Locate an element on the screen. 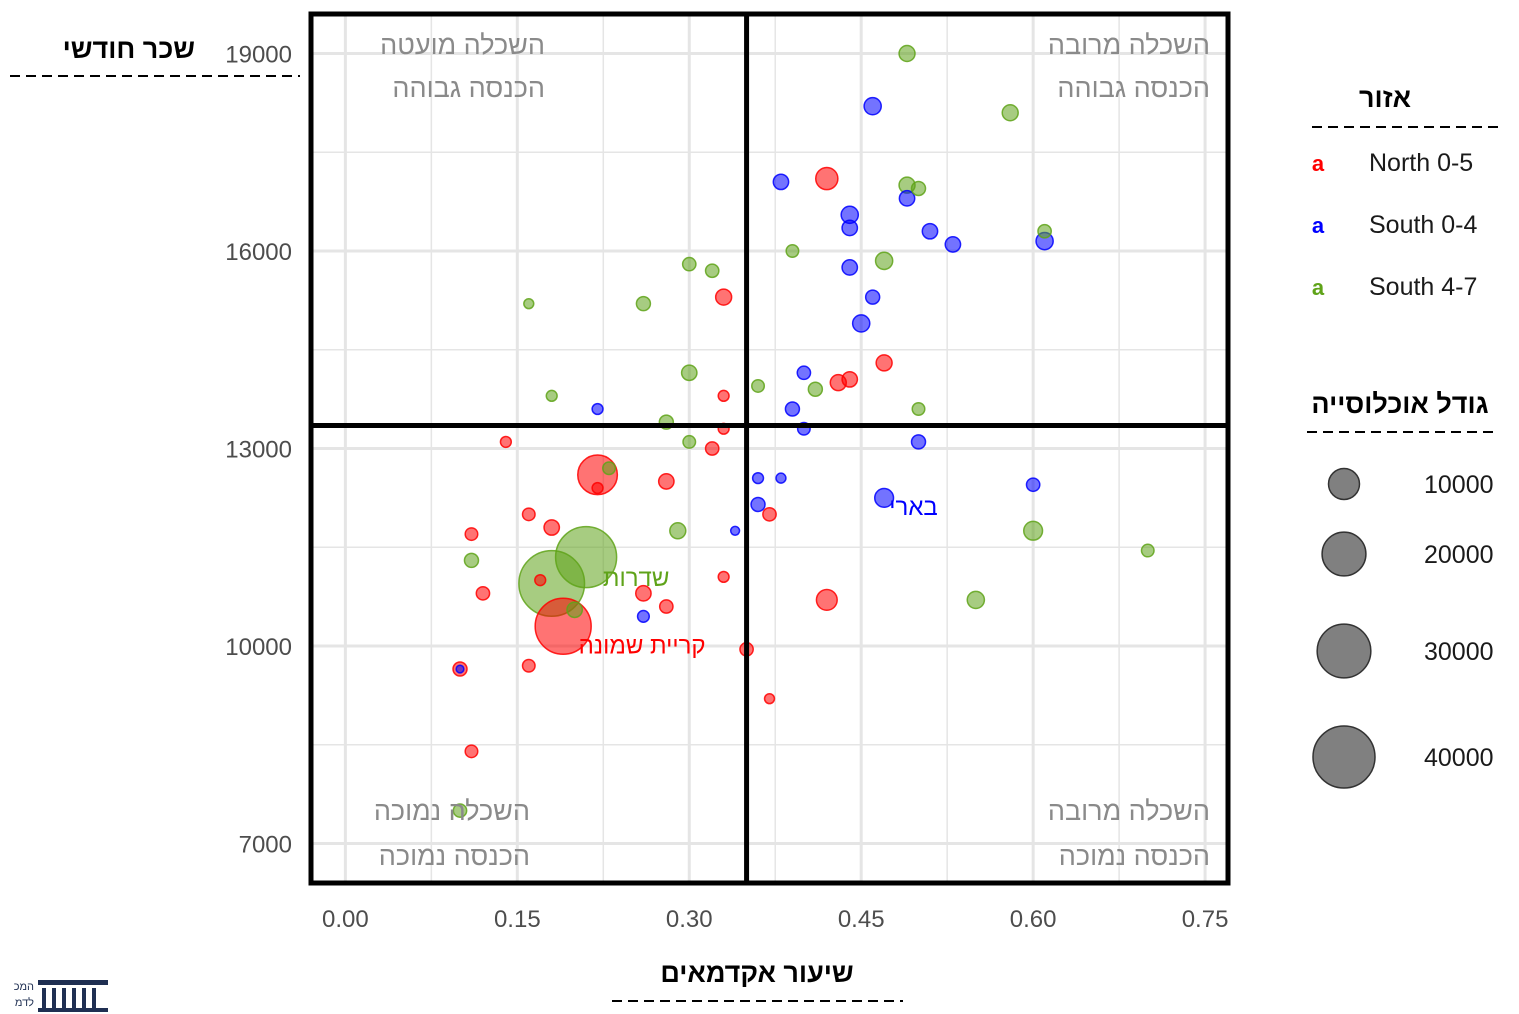 This screenshot has width=1519, height=1014. y-axis-title: שכר חודשי is located at coordinates (129, 49).